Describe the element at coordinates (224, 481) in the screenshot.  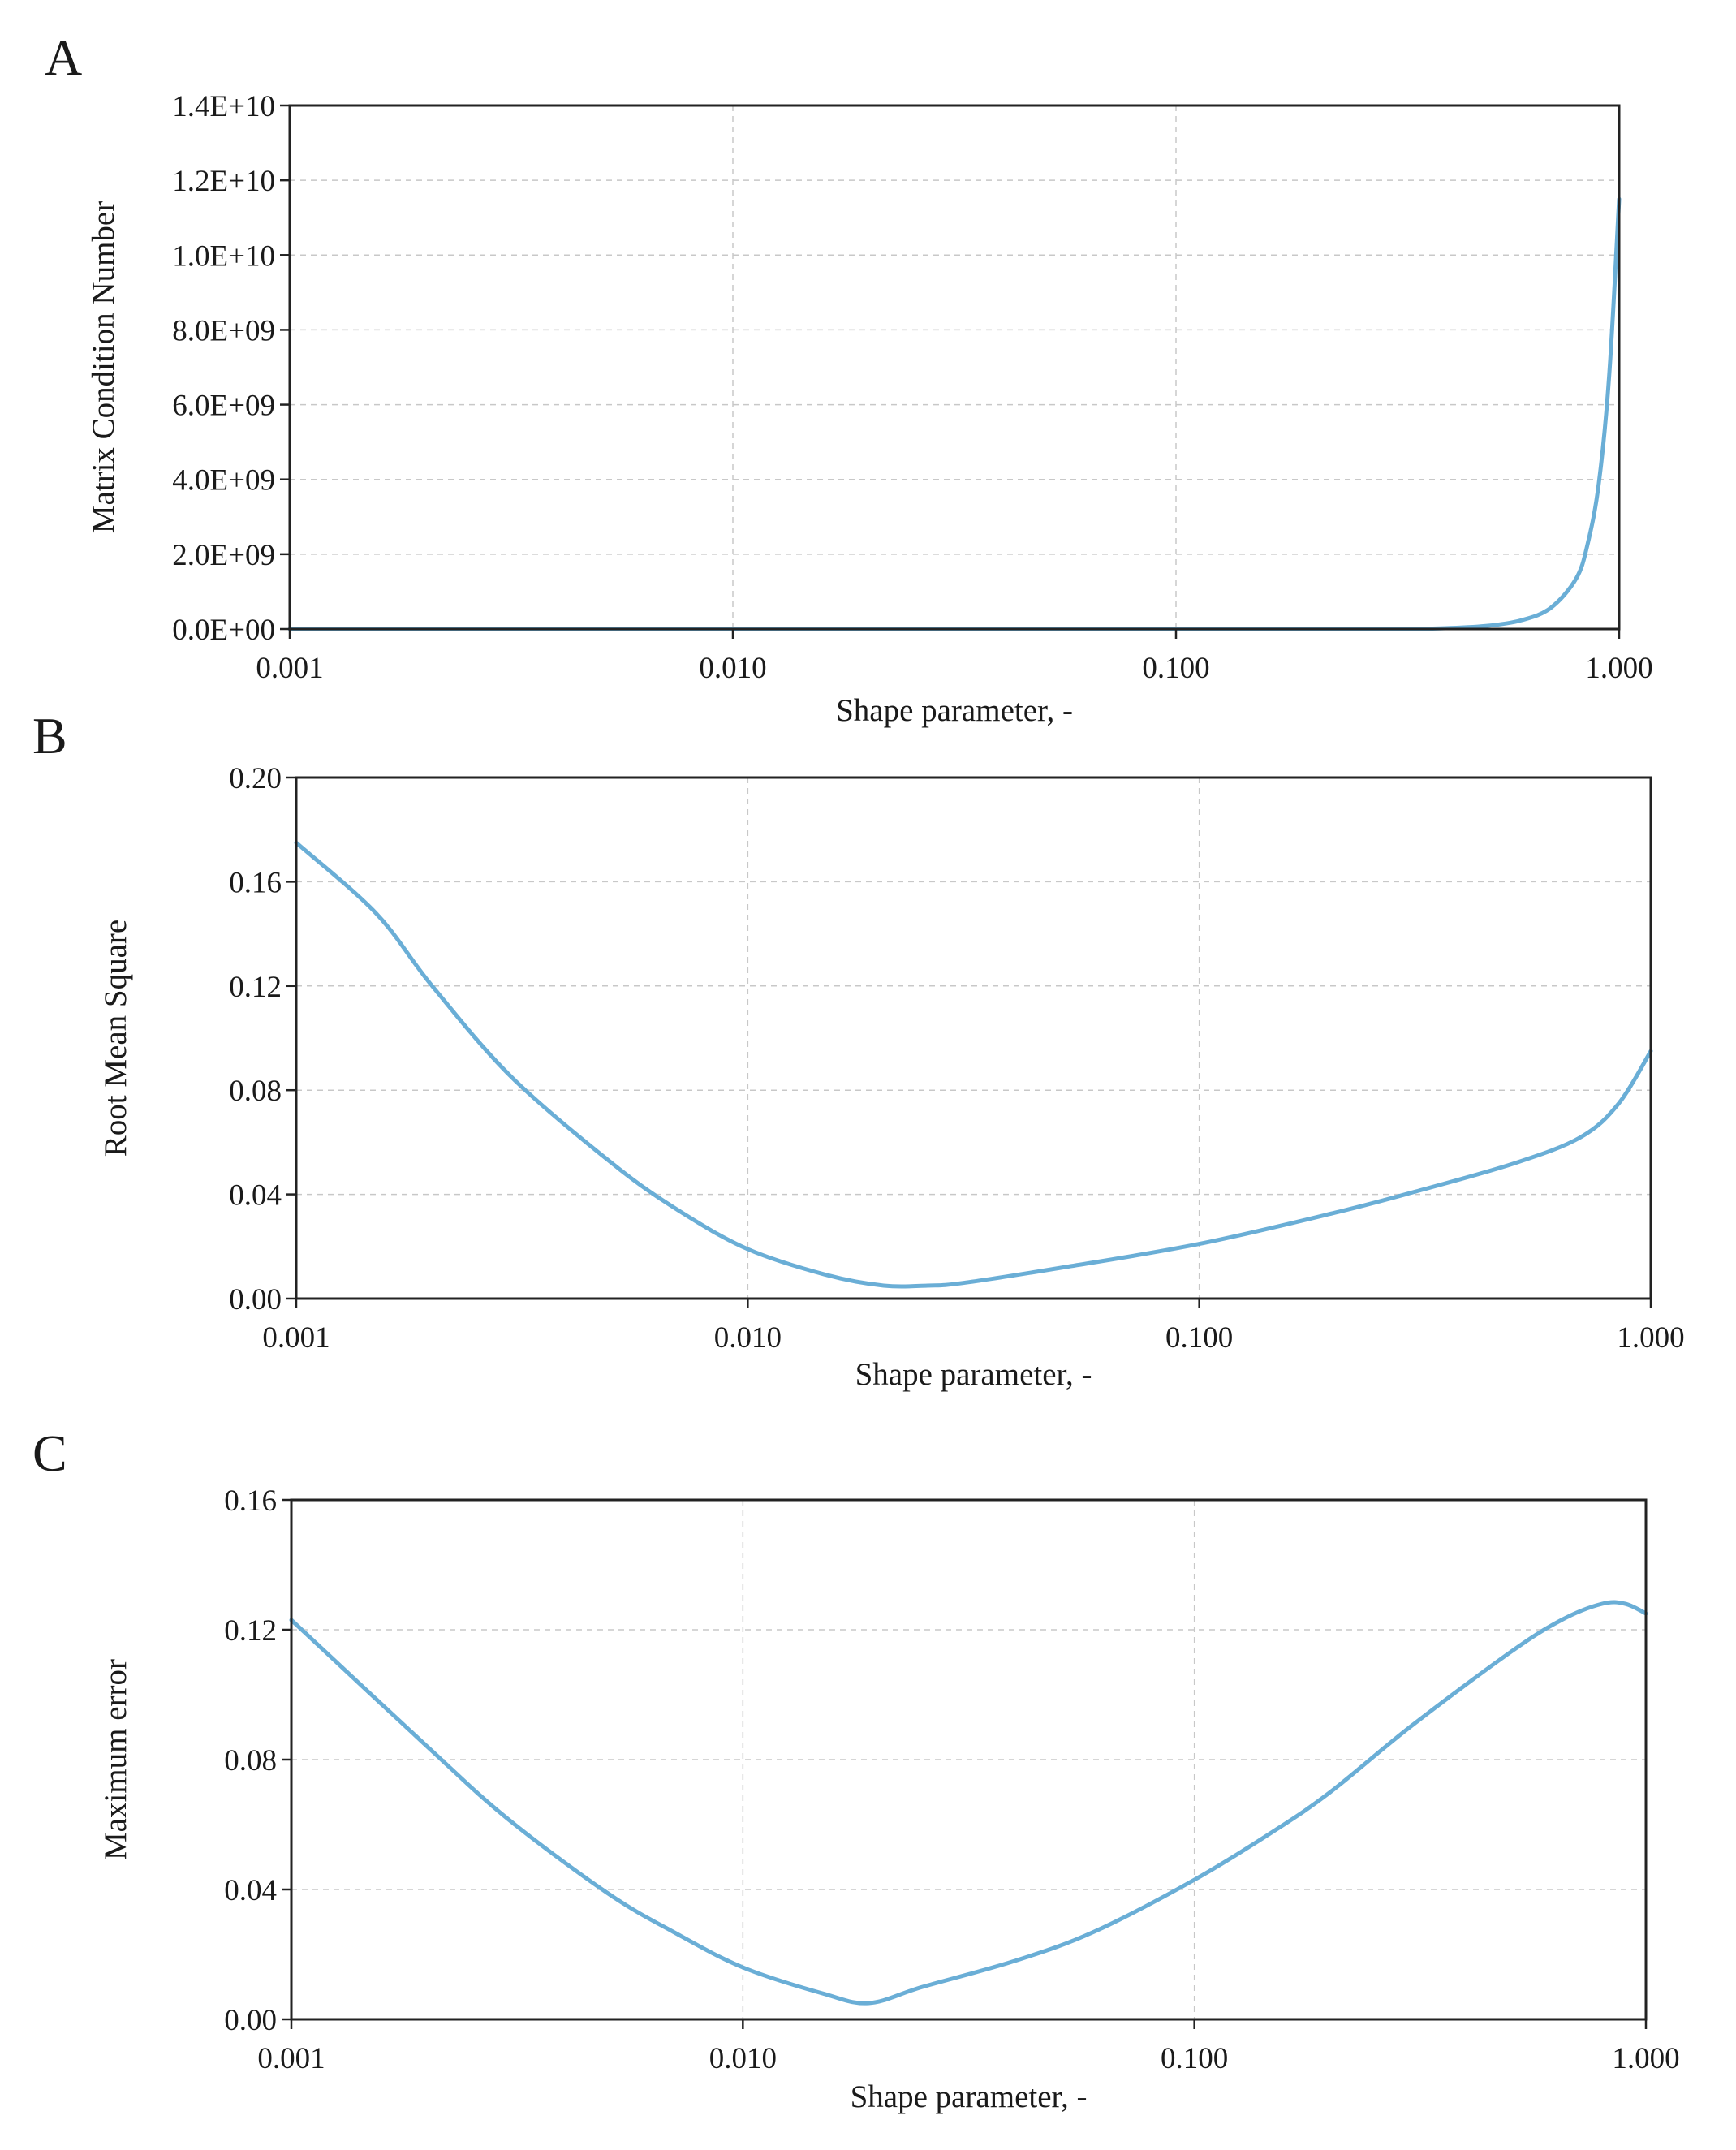
I see `y-tick-label: 4.0E+09` at that location.